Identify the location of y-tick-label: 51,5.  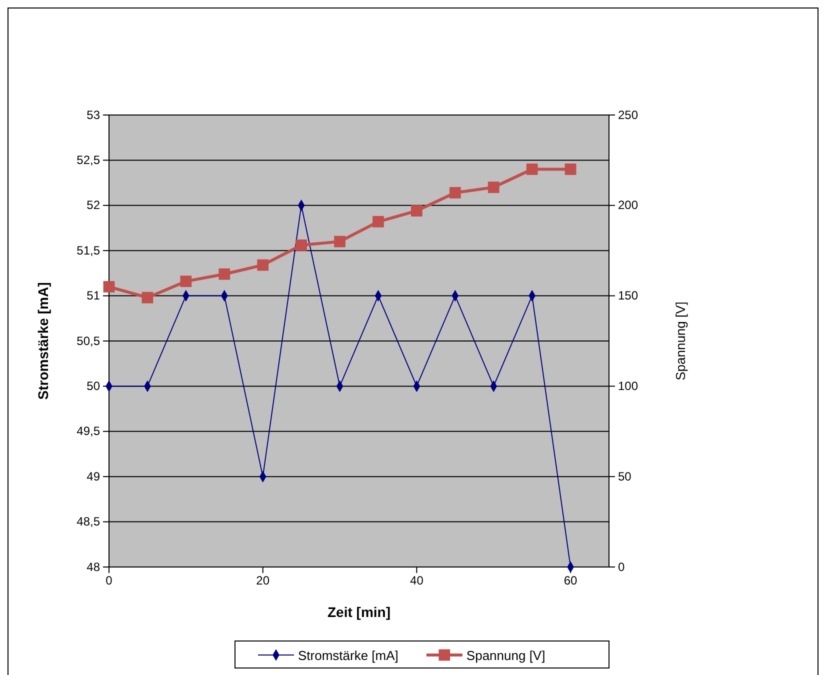
(88, 250).